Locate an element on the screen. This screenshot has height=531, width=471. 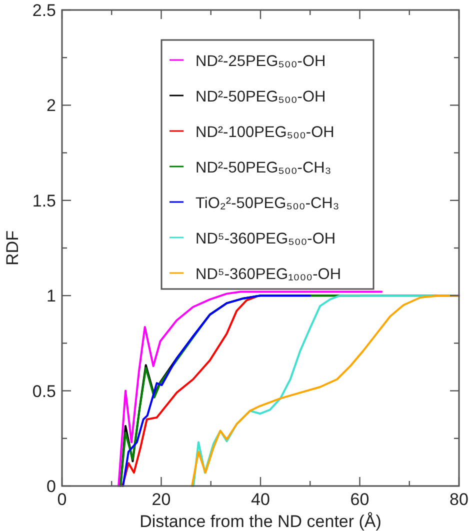
y-tick-label: 0 is located at coordinates (51, 486).